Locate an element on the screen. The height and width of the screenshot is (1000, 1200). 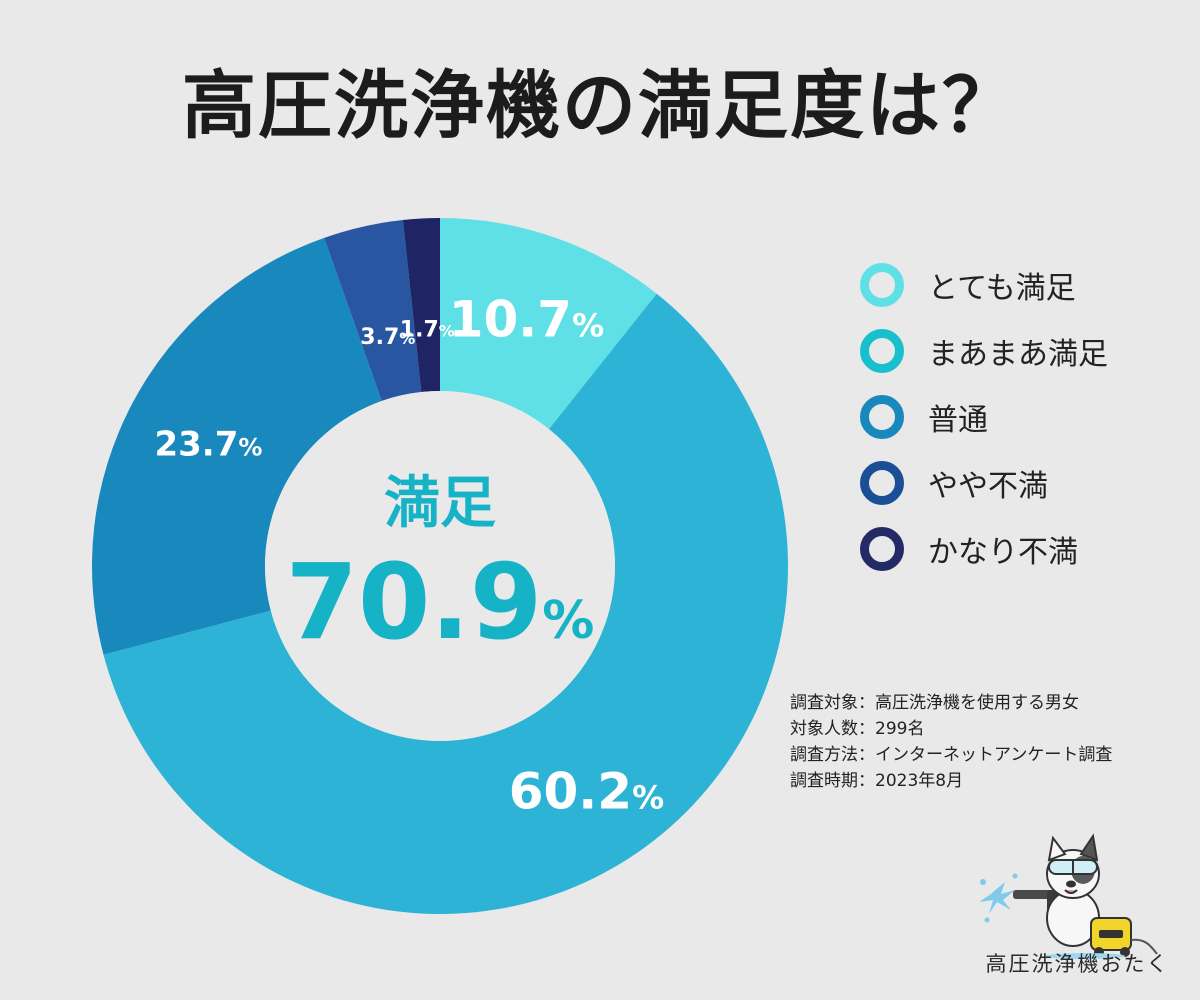
legend-item-somewhat-dissatisfied: やや不満 is located at coordinates (1020, 483).